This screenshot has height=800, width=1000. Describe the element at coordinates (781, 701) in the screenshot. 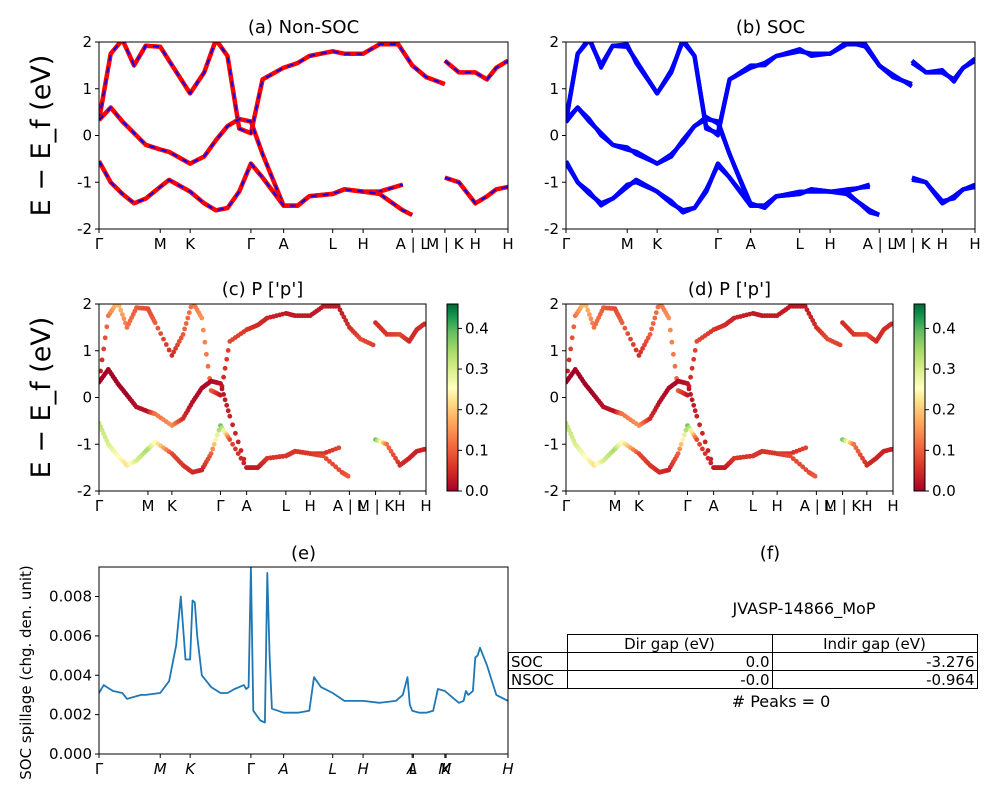

I see `peaks-count: # Peaks = 0` at that location.